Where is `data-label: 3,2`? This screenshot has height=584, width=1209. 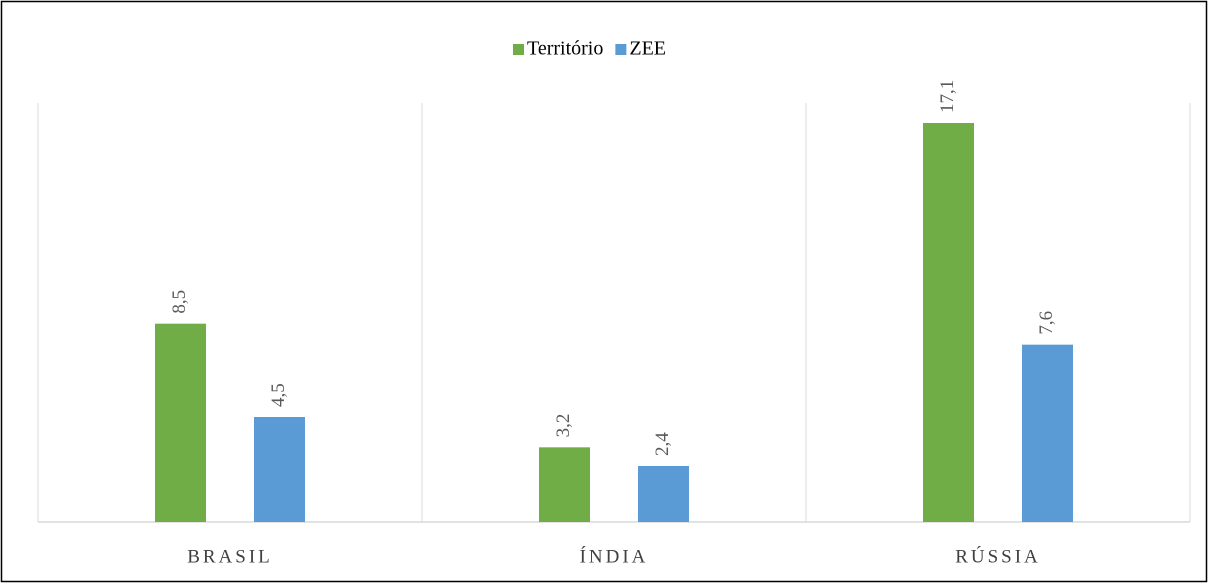
data-label: 3,2 is located at coordinates (563, 426).